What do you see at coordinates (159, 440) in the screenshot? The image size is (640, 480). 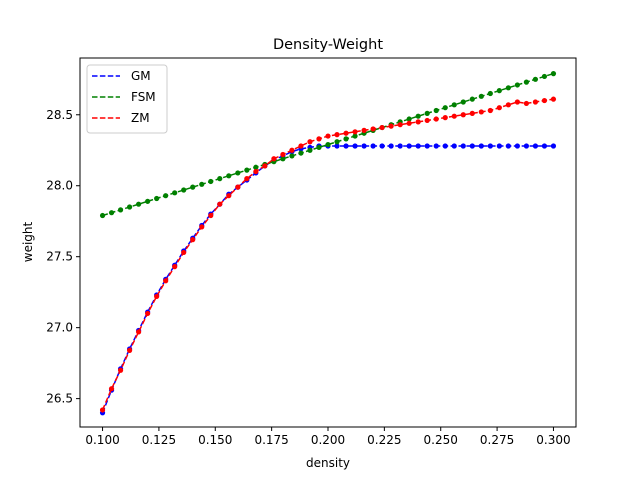 I see `x-tick-label: 0.125` at bounding box center [159, 440].